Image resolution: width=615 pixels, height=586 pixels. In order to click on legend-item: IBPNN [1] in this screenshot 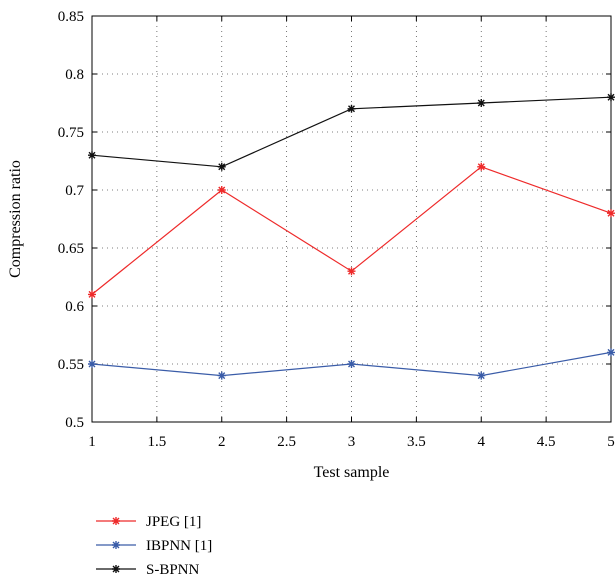, I will do `click(154, 546)`.